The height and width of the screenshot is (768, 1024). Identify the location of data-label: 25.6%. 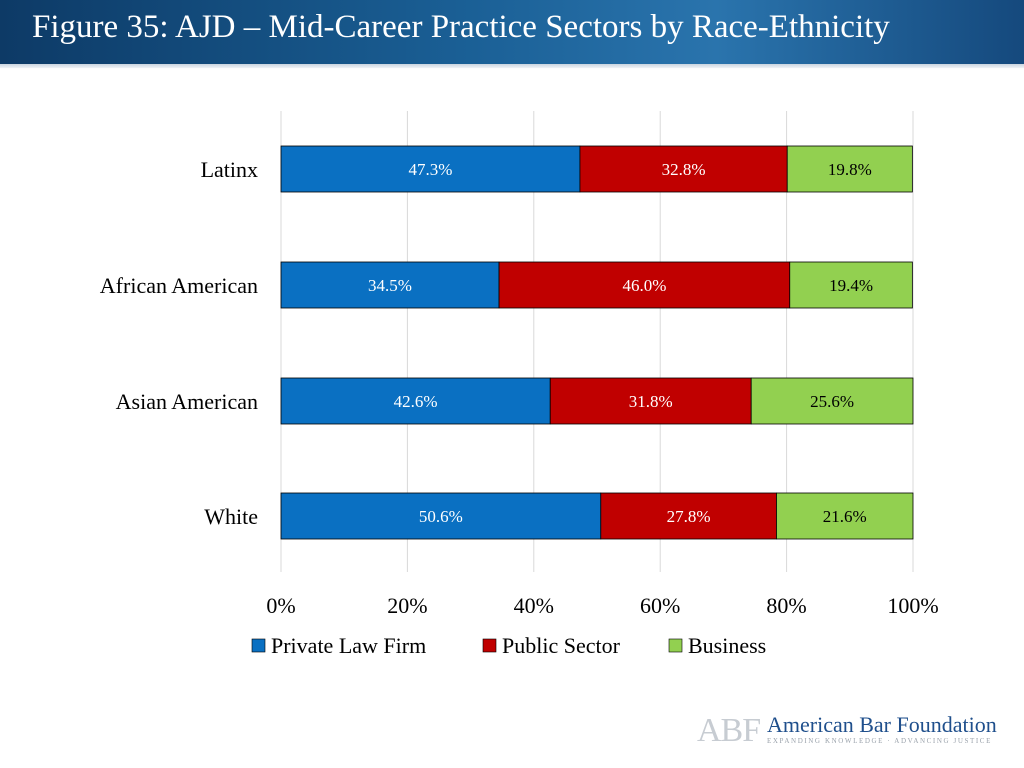
(832, 401).